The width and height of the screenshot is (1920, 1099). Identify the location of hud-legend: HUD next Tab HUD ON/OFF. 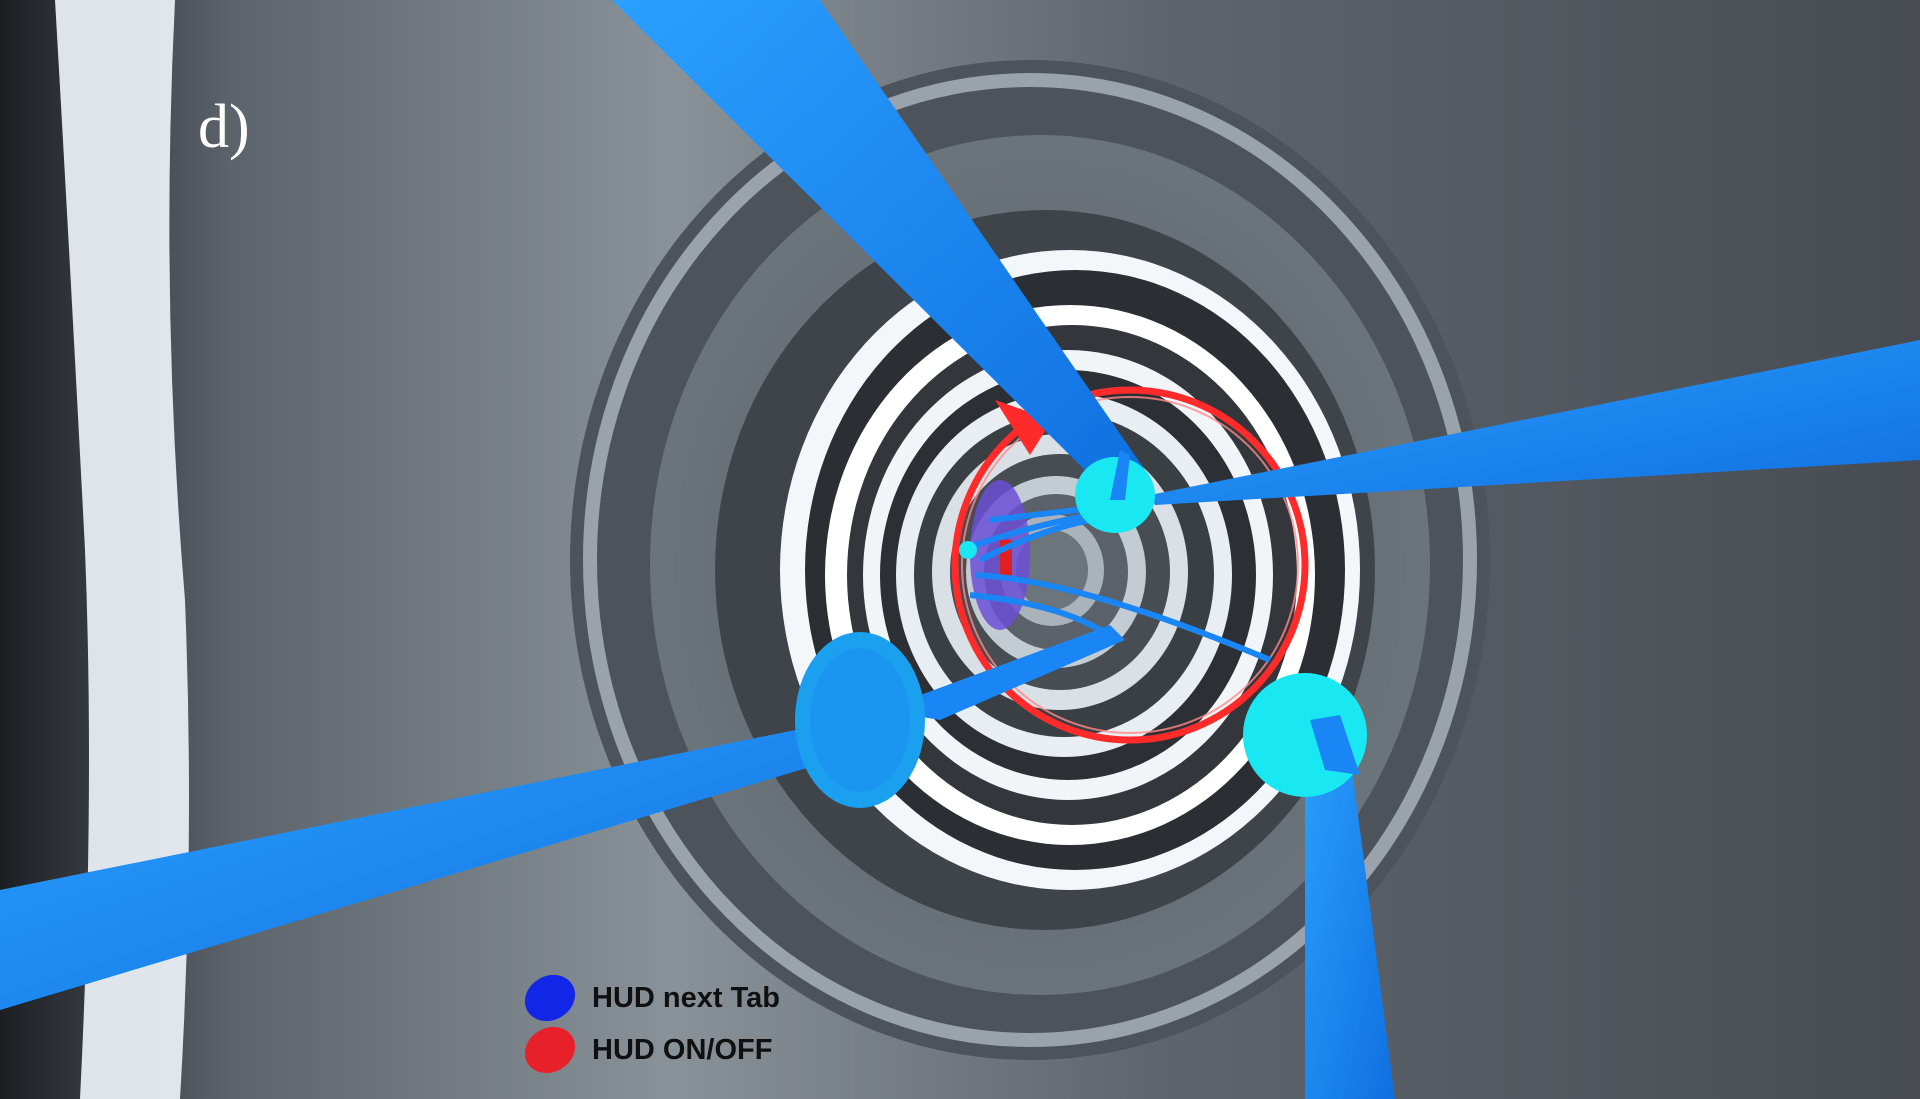
(648, 1024).